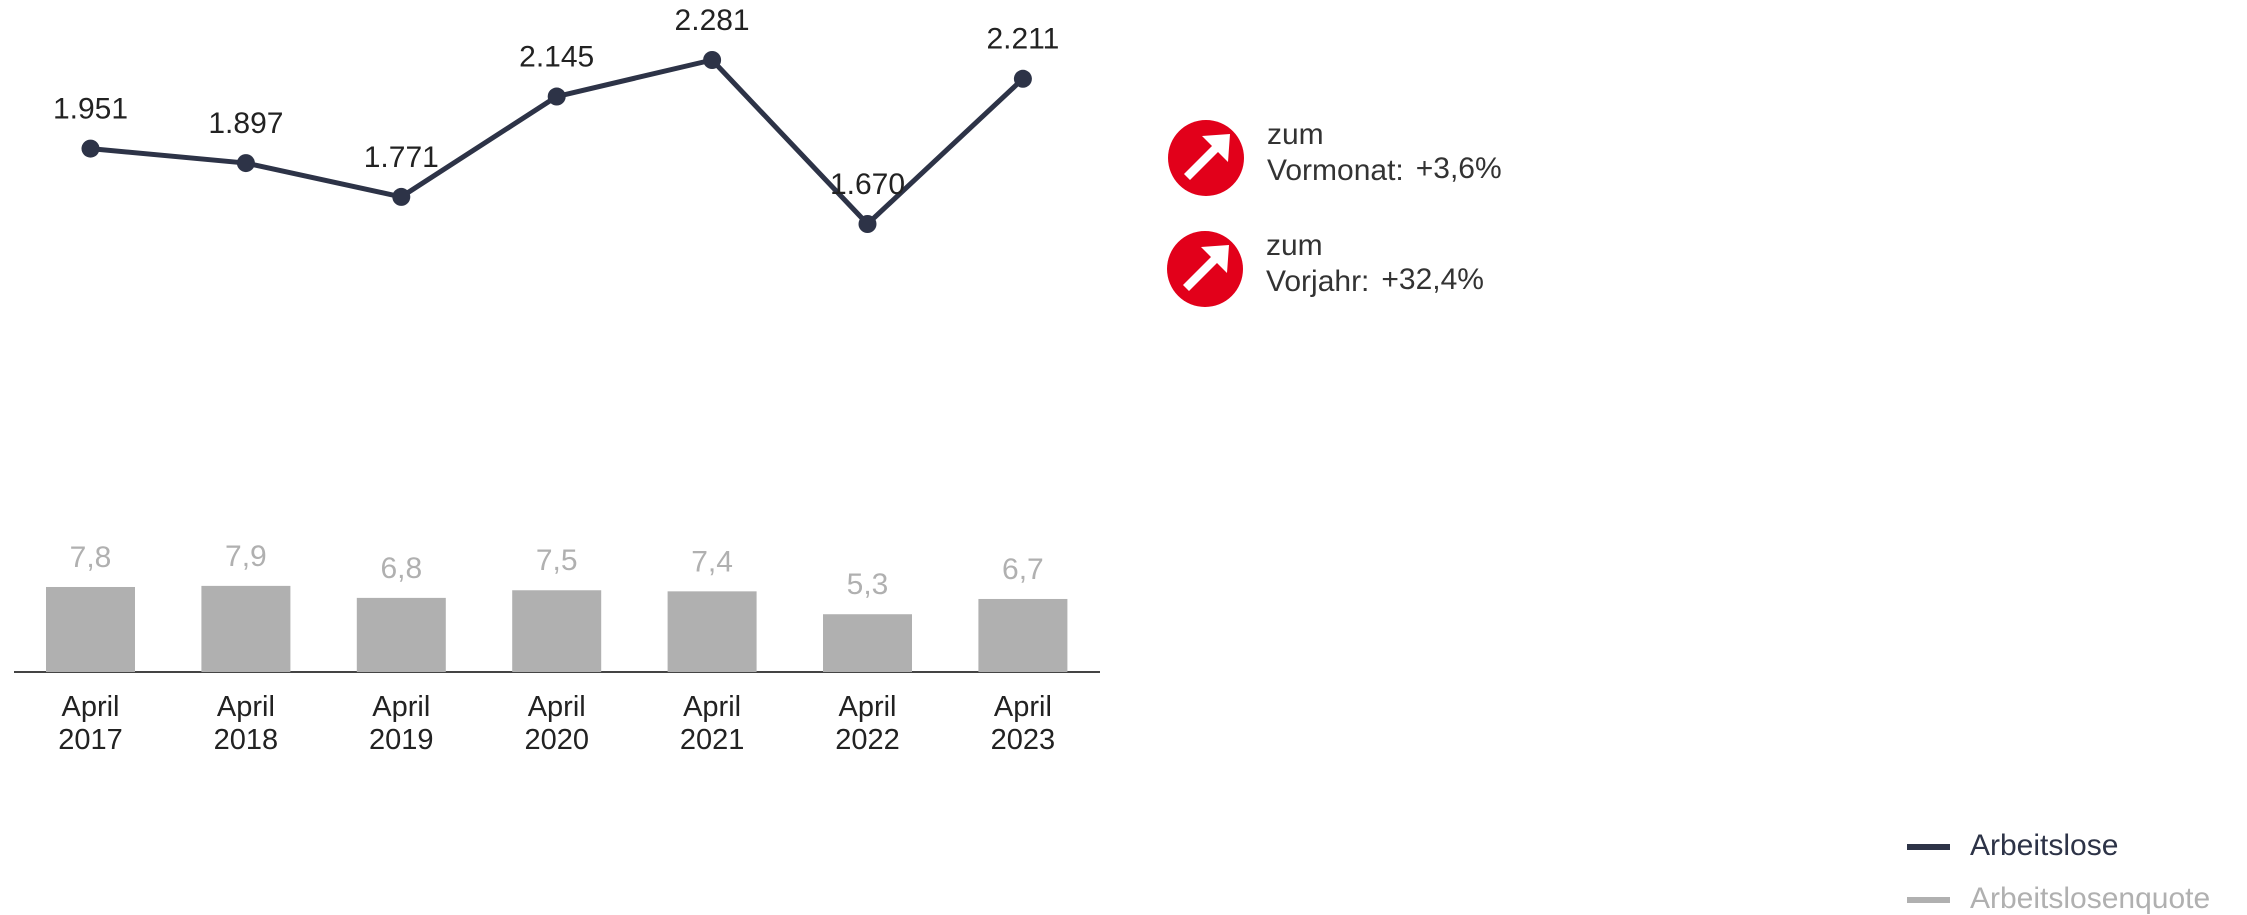 The width and height of the screenshot is (2247, 915). I want to click on bar-value-label: 7,8, so click(91, 557).